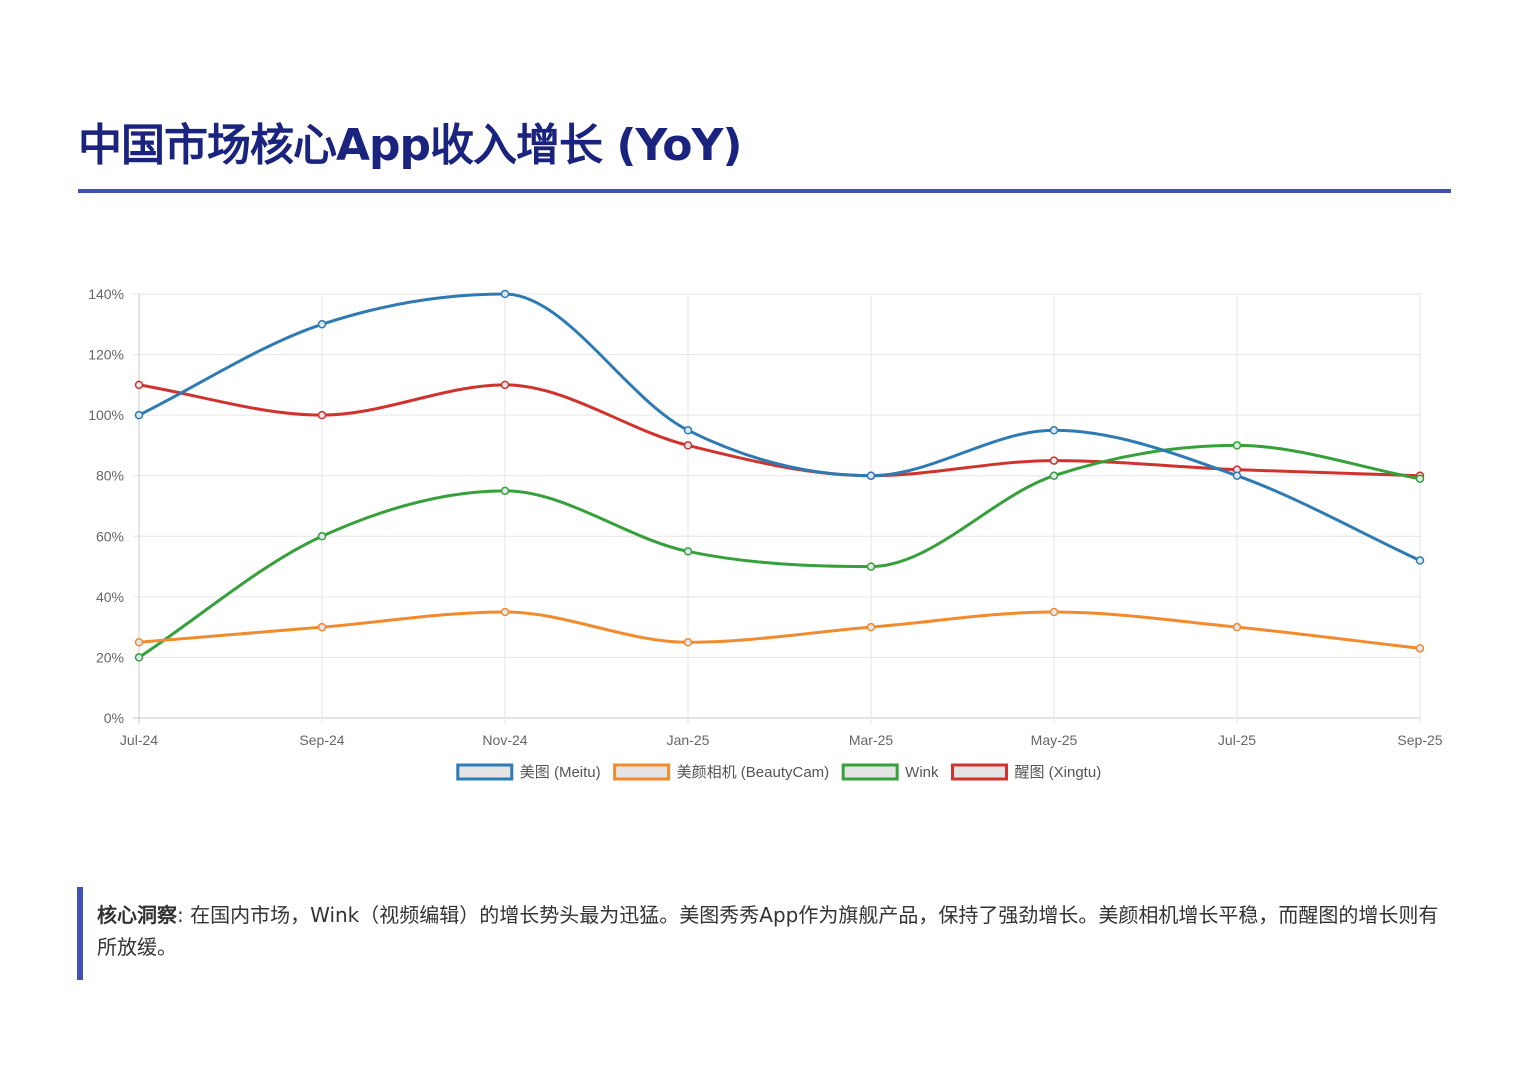 This screenshot has height=1080, width=1528. I want to click on x-tick-label: Sep-25, so click(1419, 740).